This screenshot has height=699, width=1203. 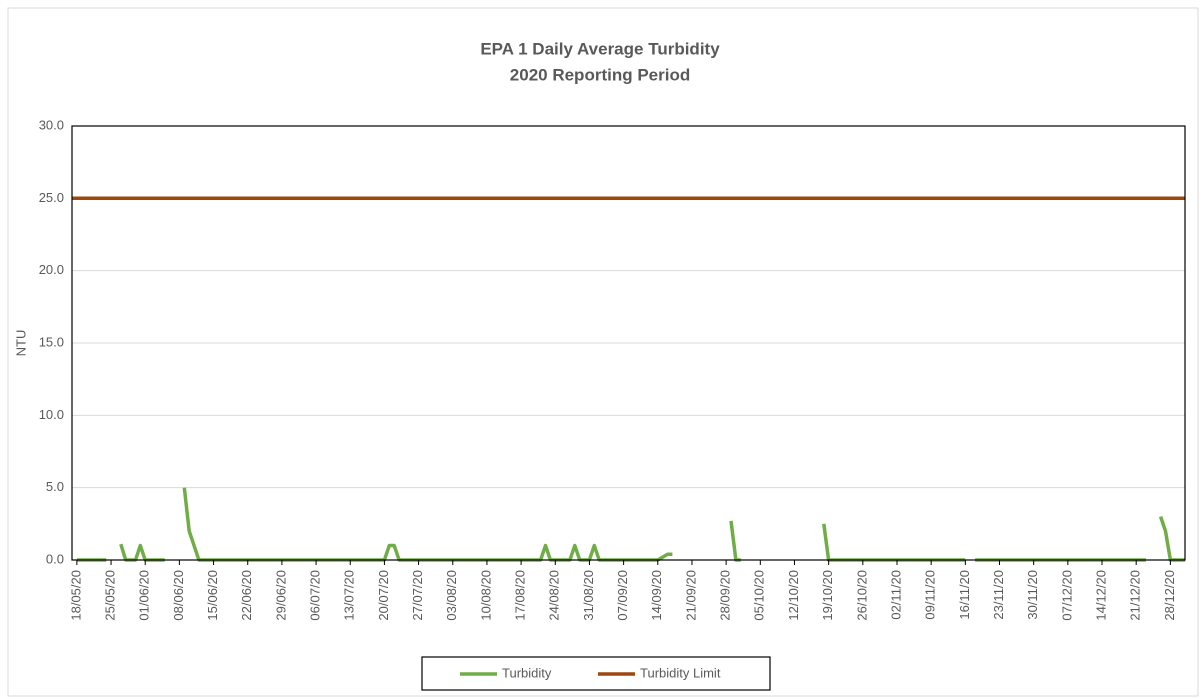 I want to click on chart-title: EPA 1 Daily Average Turbidity, so click(x=600, y=48).